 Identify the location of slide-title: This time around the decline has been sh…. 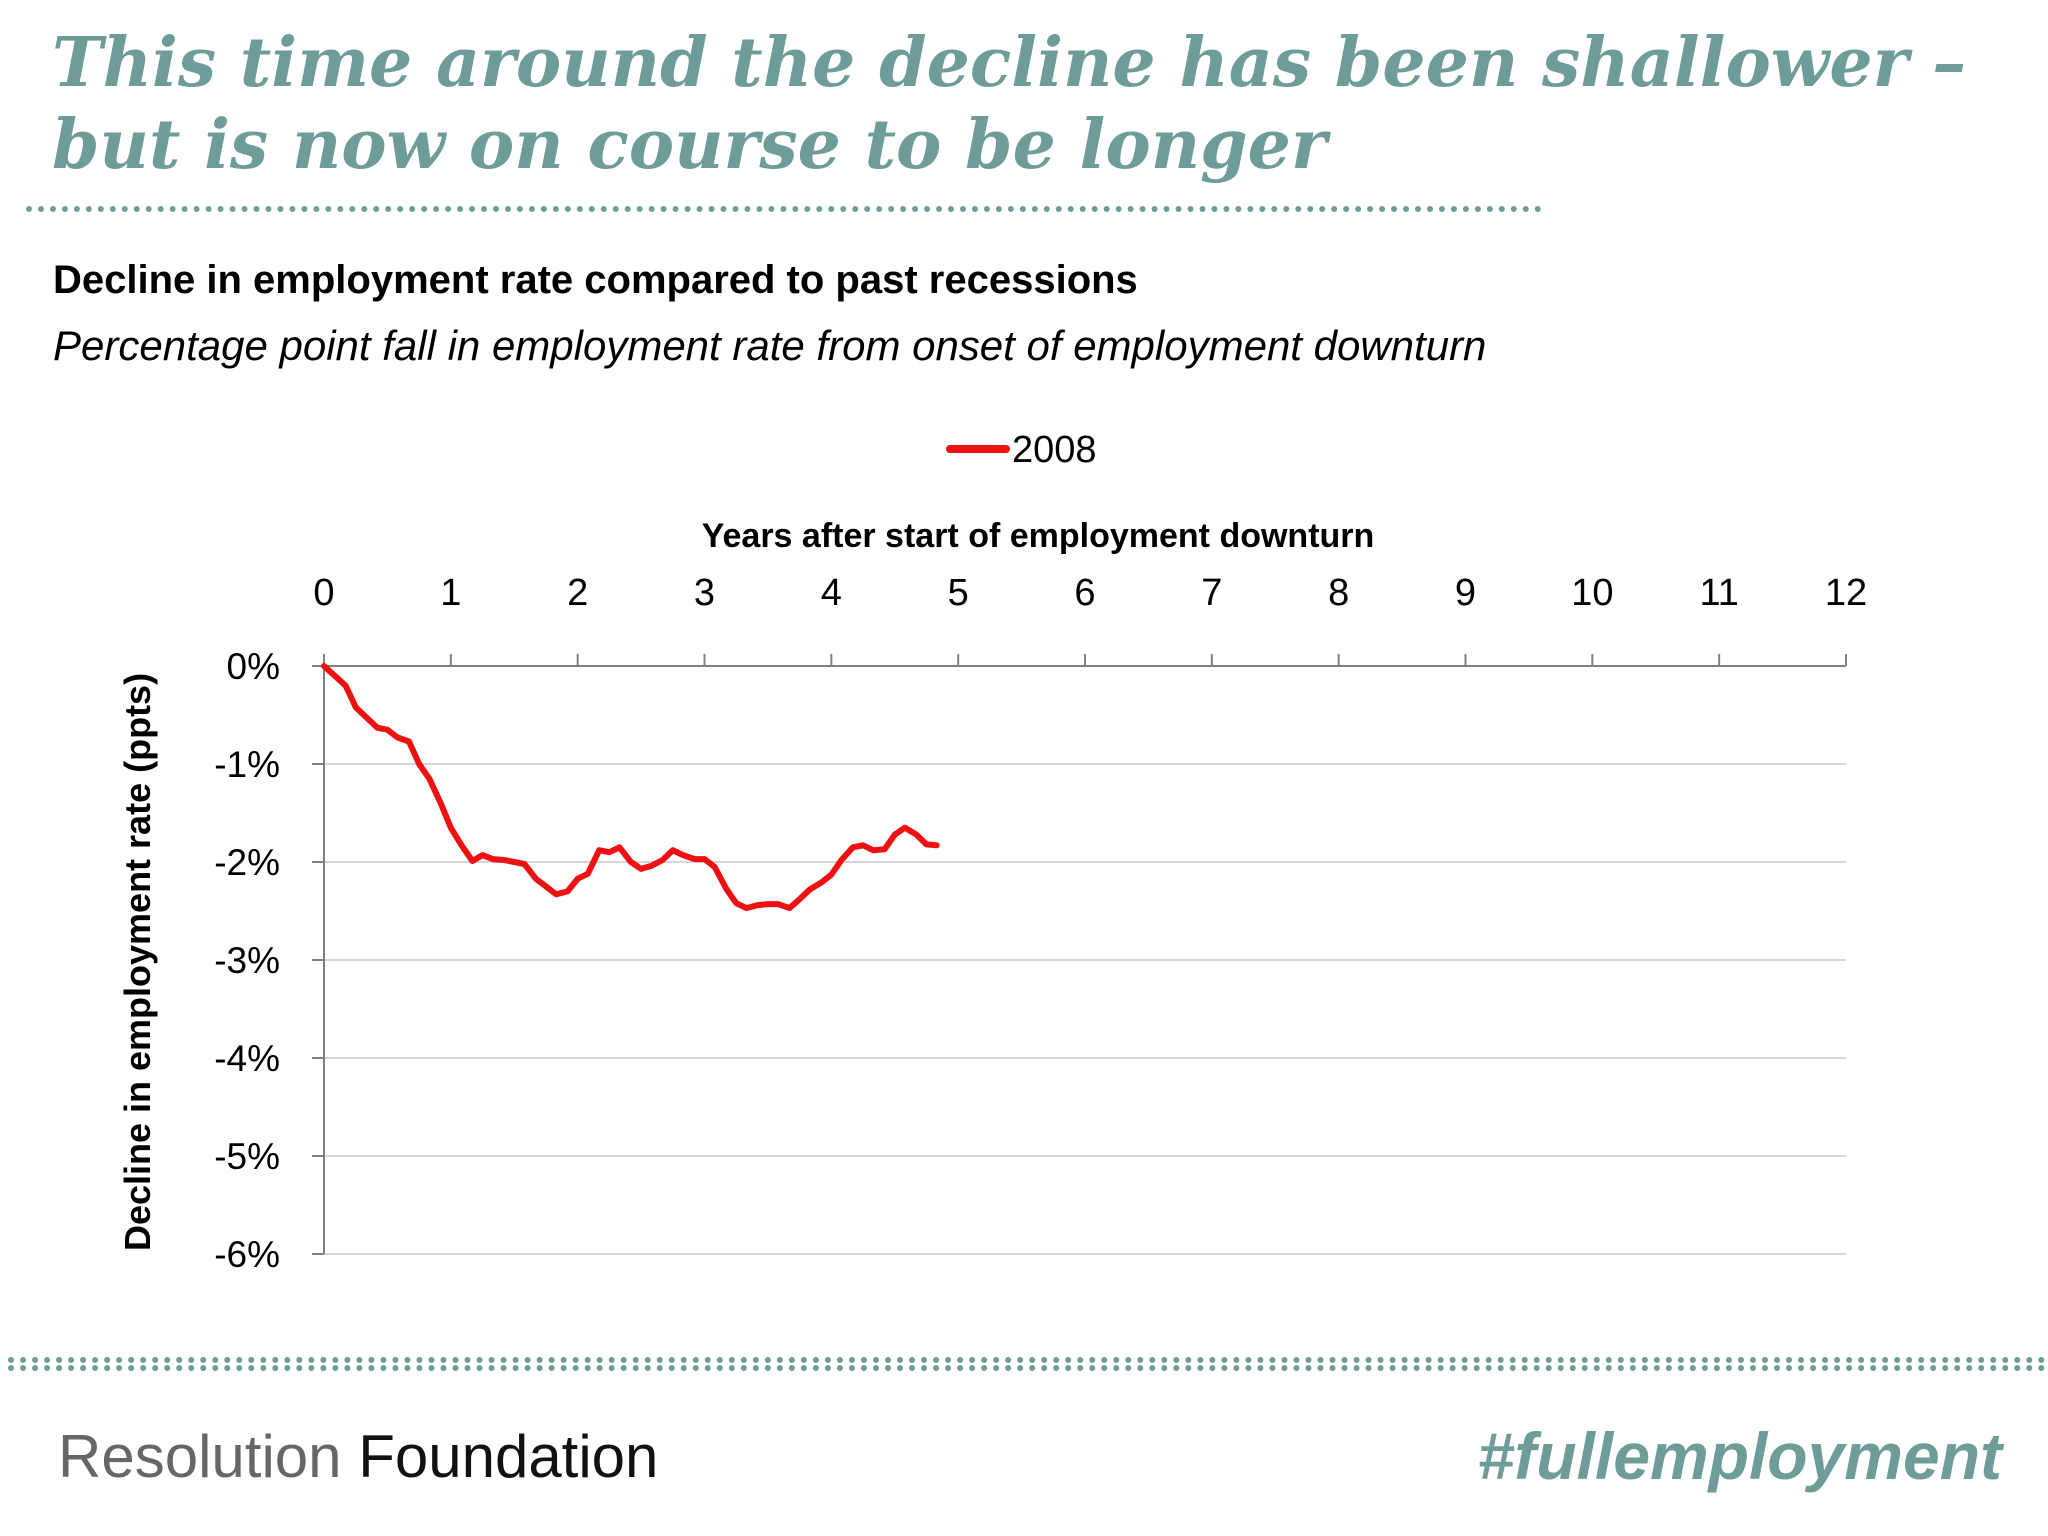
(1009, 104).